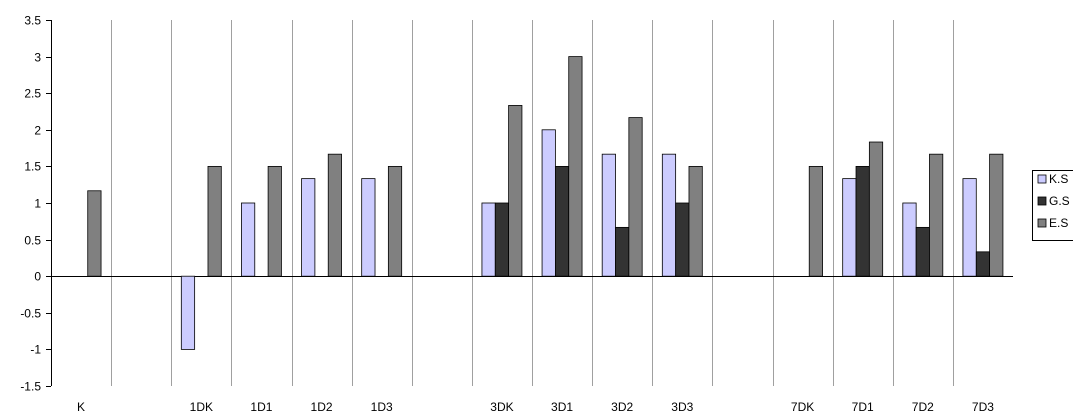 Image resolution: width=1073 pixels, height=416 pixels. What do you see at coordinates (261, 407) in the screenshot?
I see `x-category-label: 1D1` at bounding box center [261, 407].